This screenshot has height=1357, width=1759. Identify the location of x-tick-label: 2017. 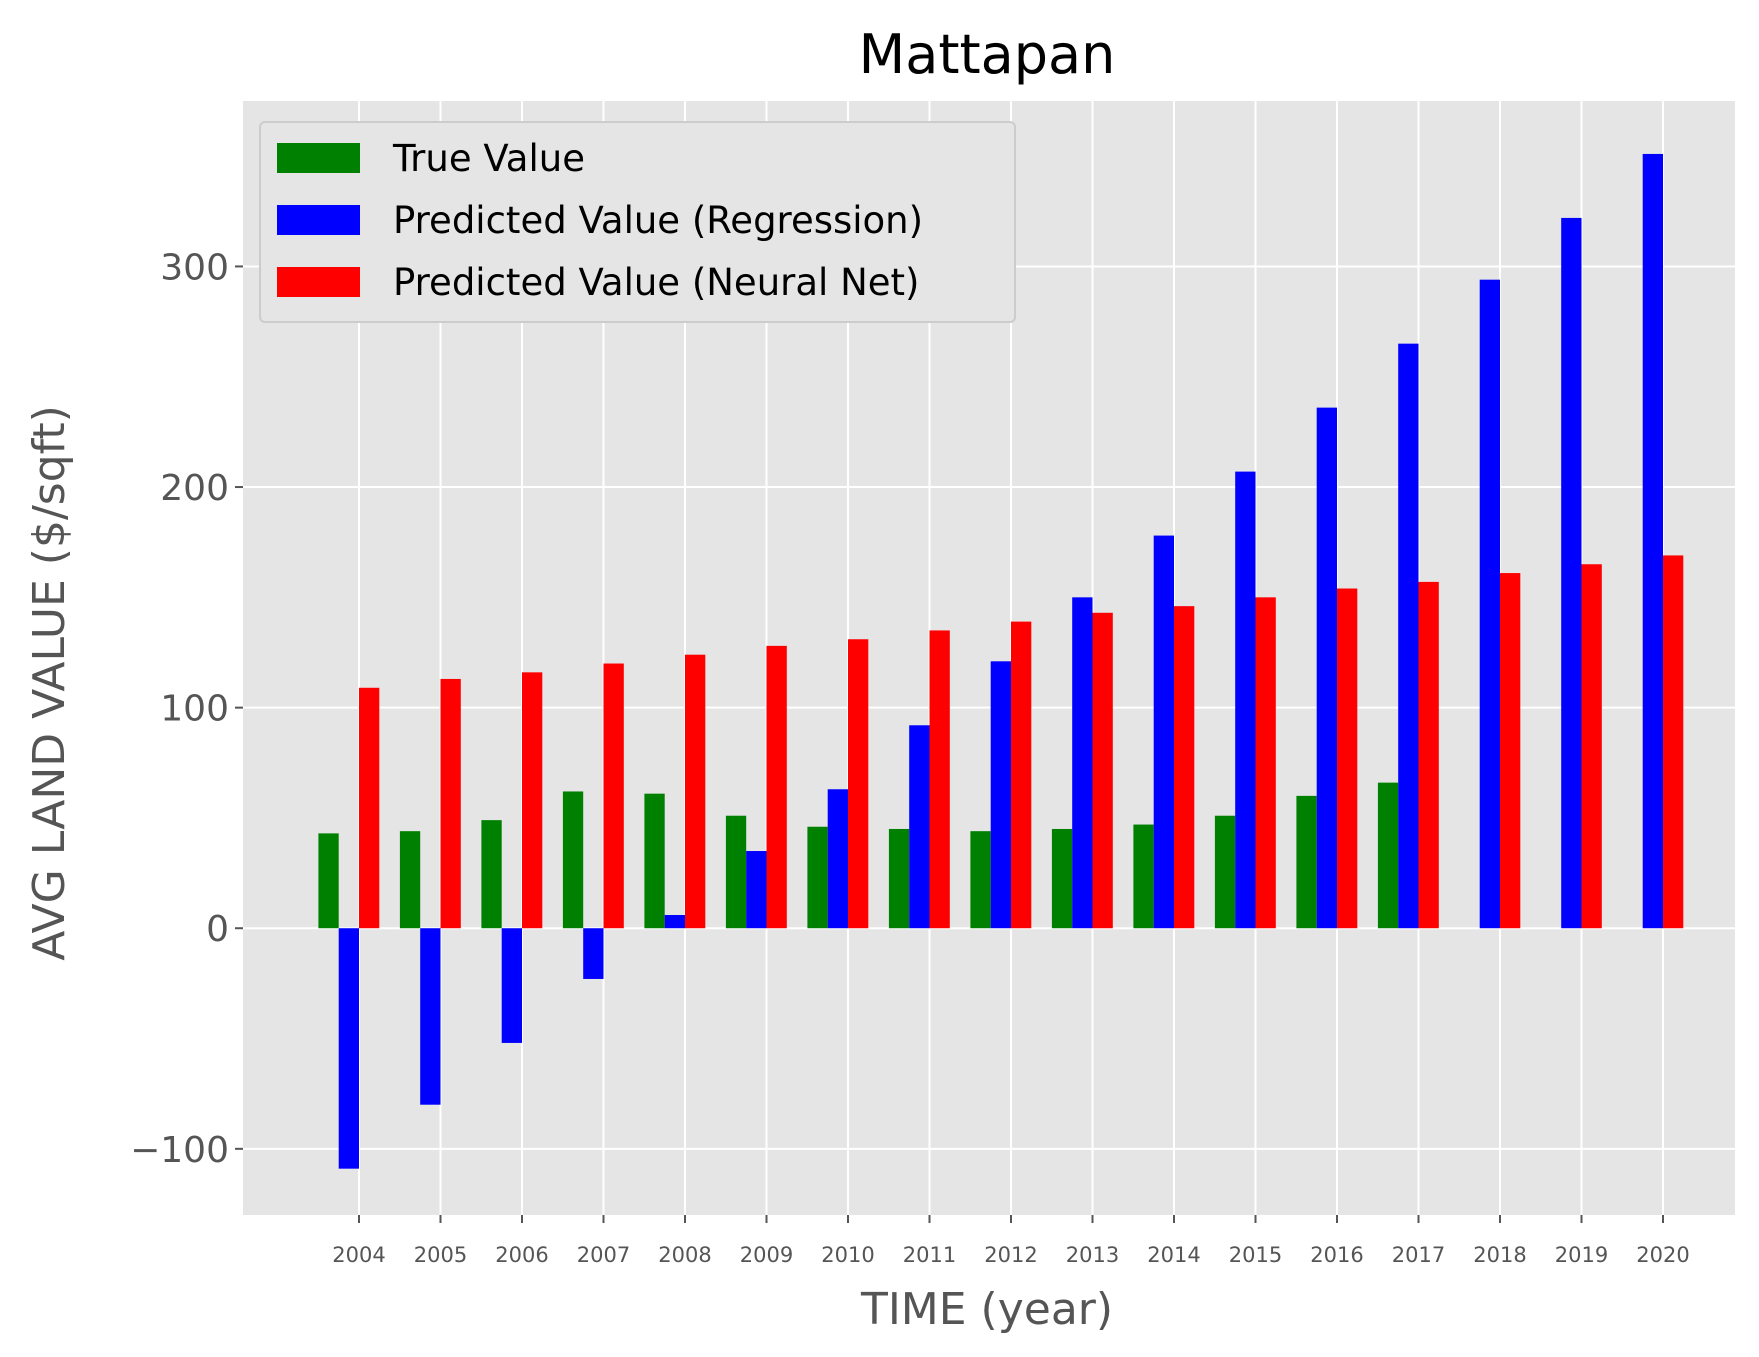
(1418, 1255).